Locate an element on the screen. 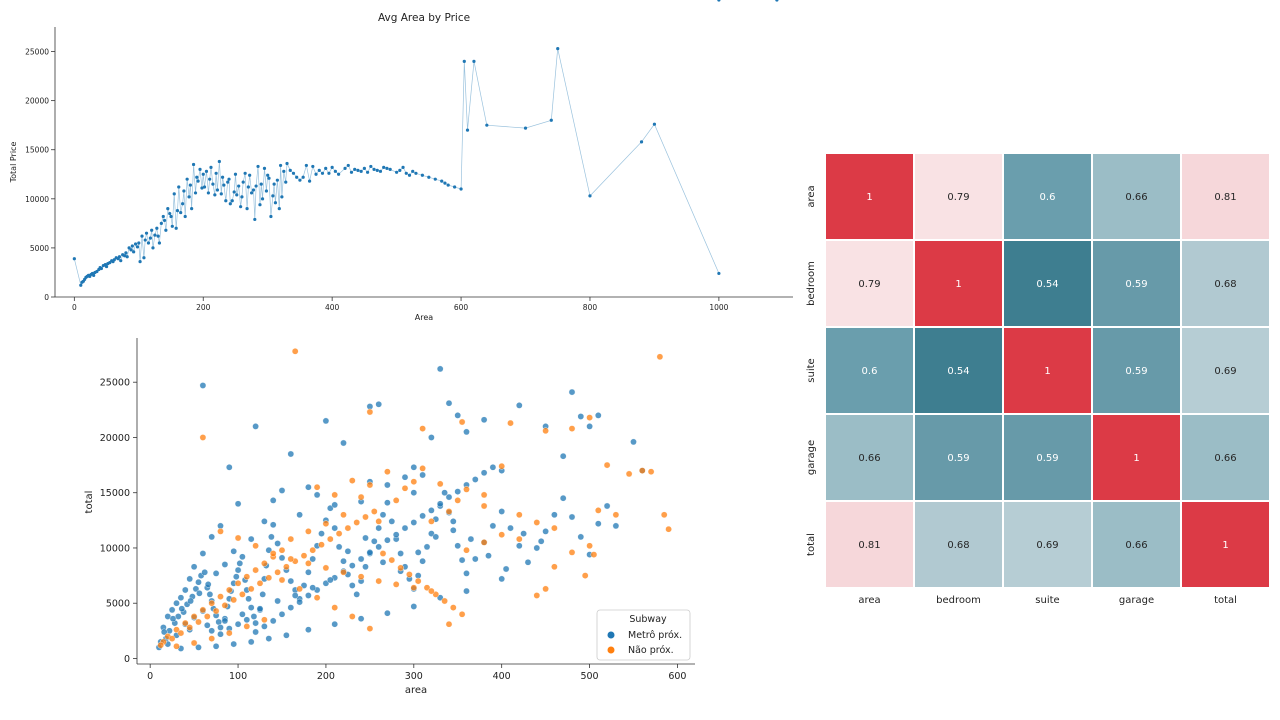  line-x-tick-label: 1000 is located at coordinates (718, 307).